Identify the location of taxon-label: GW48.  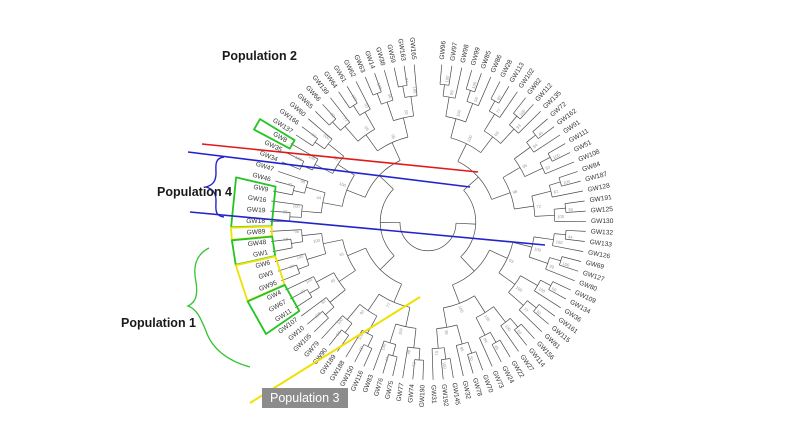
(257, 243).